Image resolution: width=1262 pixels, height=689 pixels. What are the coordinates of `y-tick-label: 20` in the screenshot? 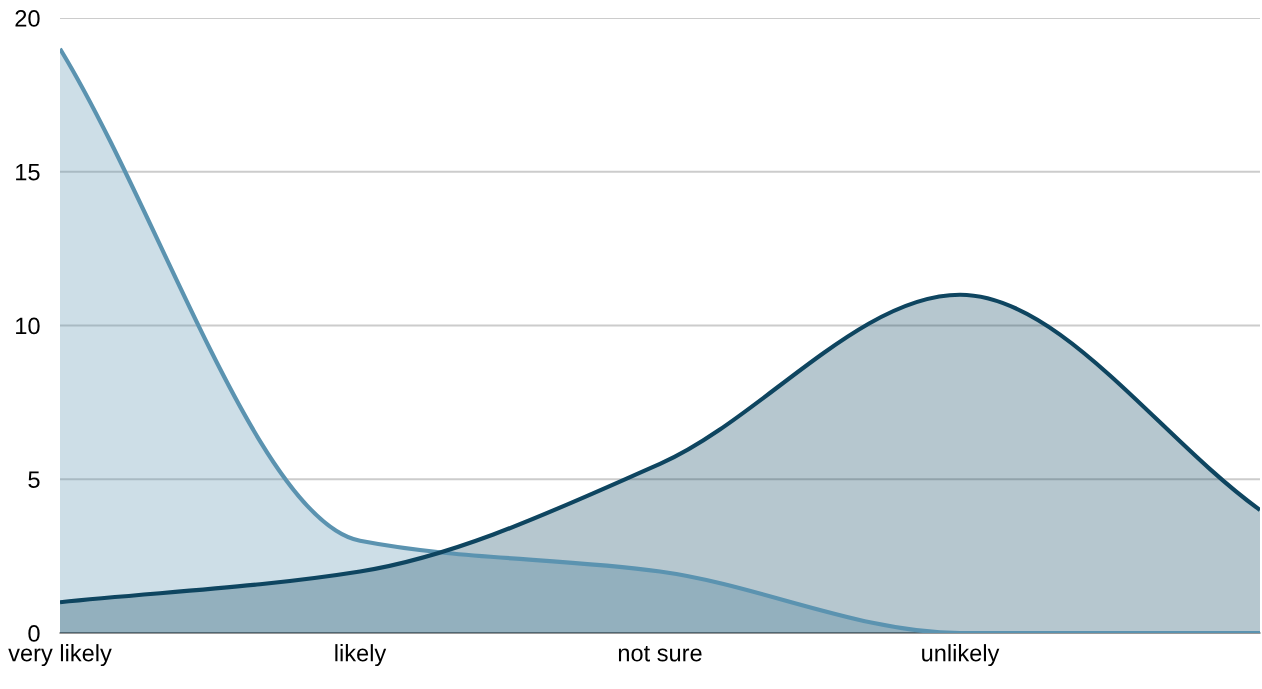 It's located at (27, 18).